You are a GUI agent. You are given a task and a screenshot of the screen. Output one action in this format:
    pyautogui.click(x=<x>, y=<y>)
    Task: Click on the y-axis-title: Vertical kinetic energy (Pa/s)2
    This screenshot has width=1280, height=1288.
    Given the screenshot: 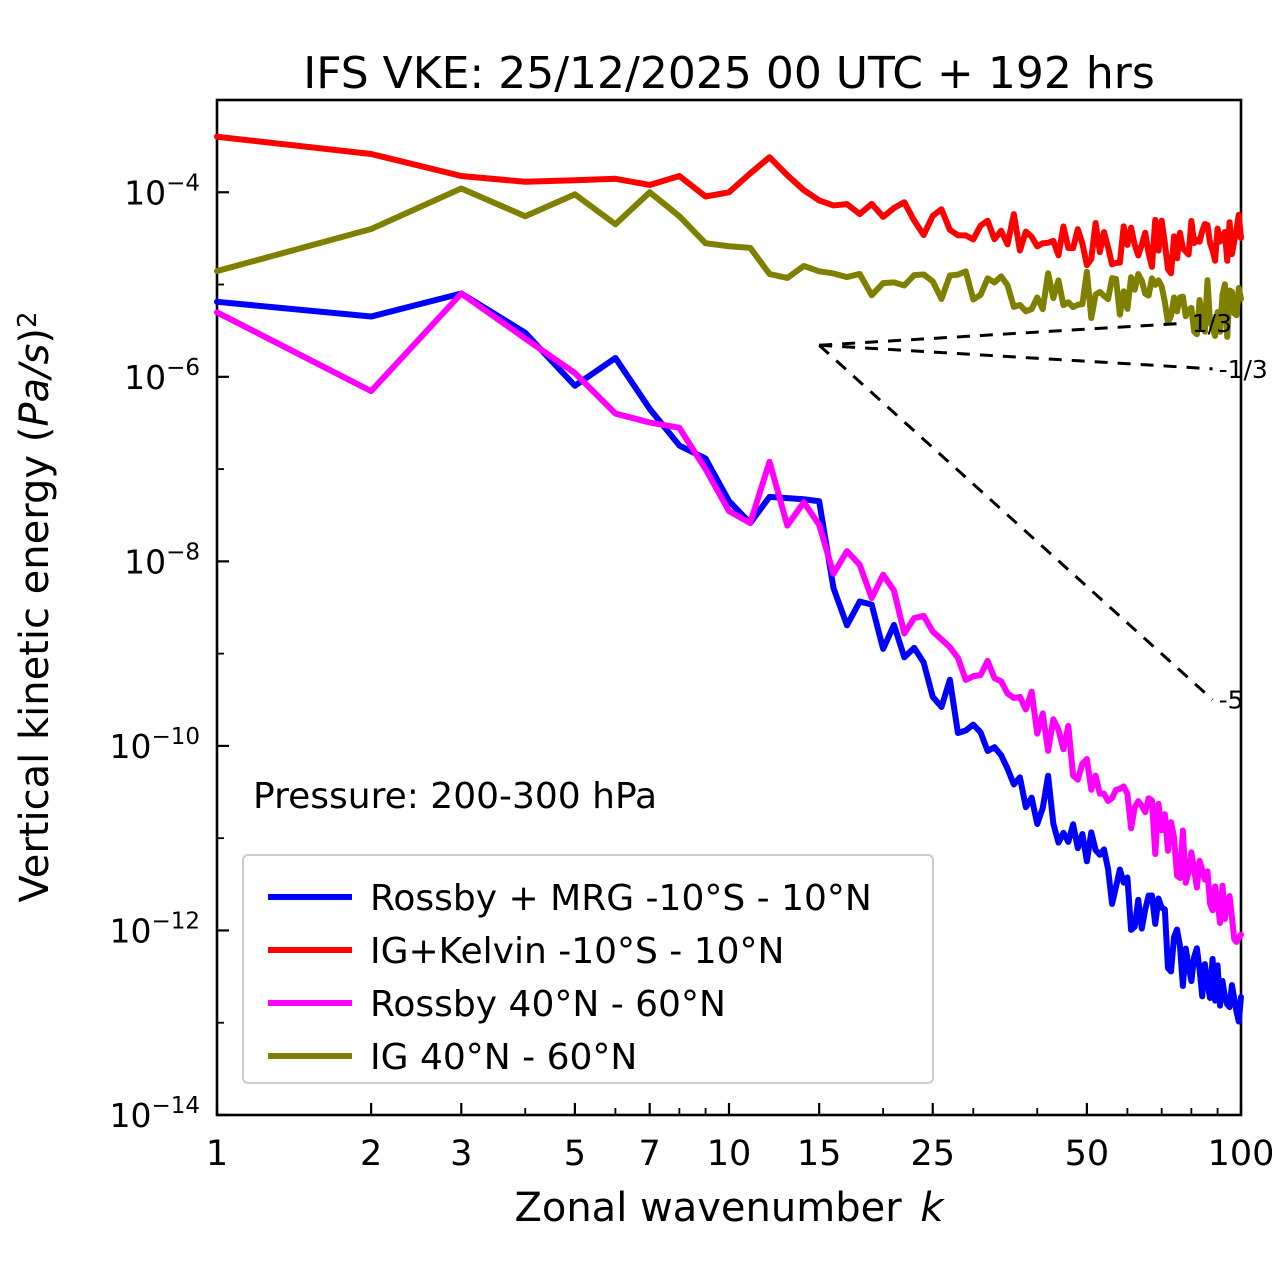 What is the action you would take?
    pyautogui.click(x=35, y=607)
    